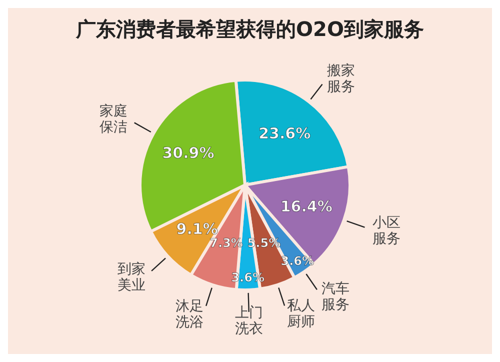 This screenshot has height=362, width=500. What do you see at coordinates (336, 297) in the screenshot?
I see `slice-label: 汽车服务` at bounding box center [336, 297].